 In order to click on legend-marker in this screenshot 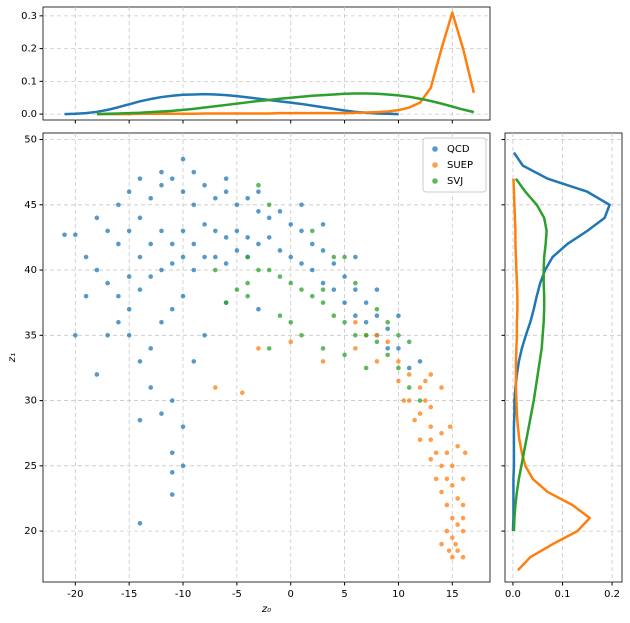, I will do `click(435, 181)`.